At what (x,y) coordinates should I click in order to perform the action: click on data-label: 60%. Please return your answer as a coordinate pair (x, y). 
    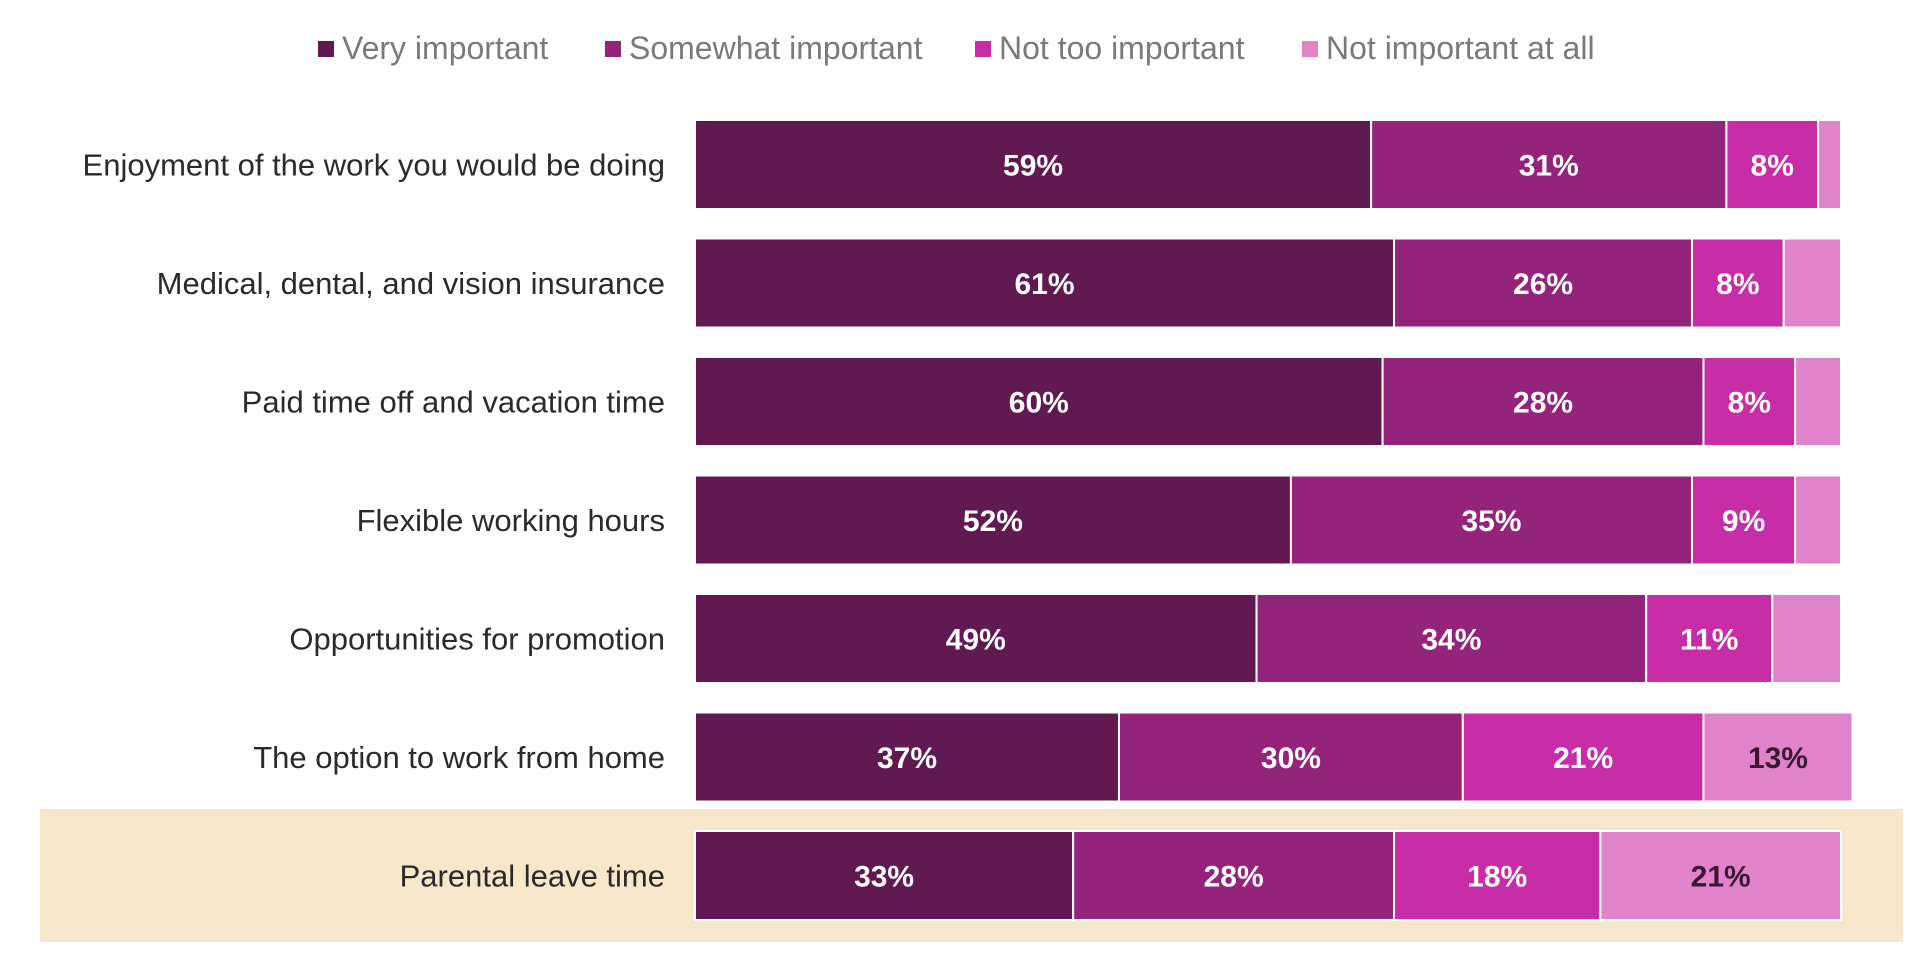
    Looking at the image, I should click on (1039, 403).